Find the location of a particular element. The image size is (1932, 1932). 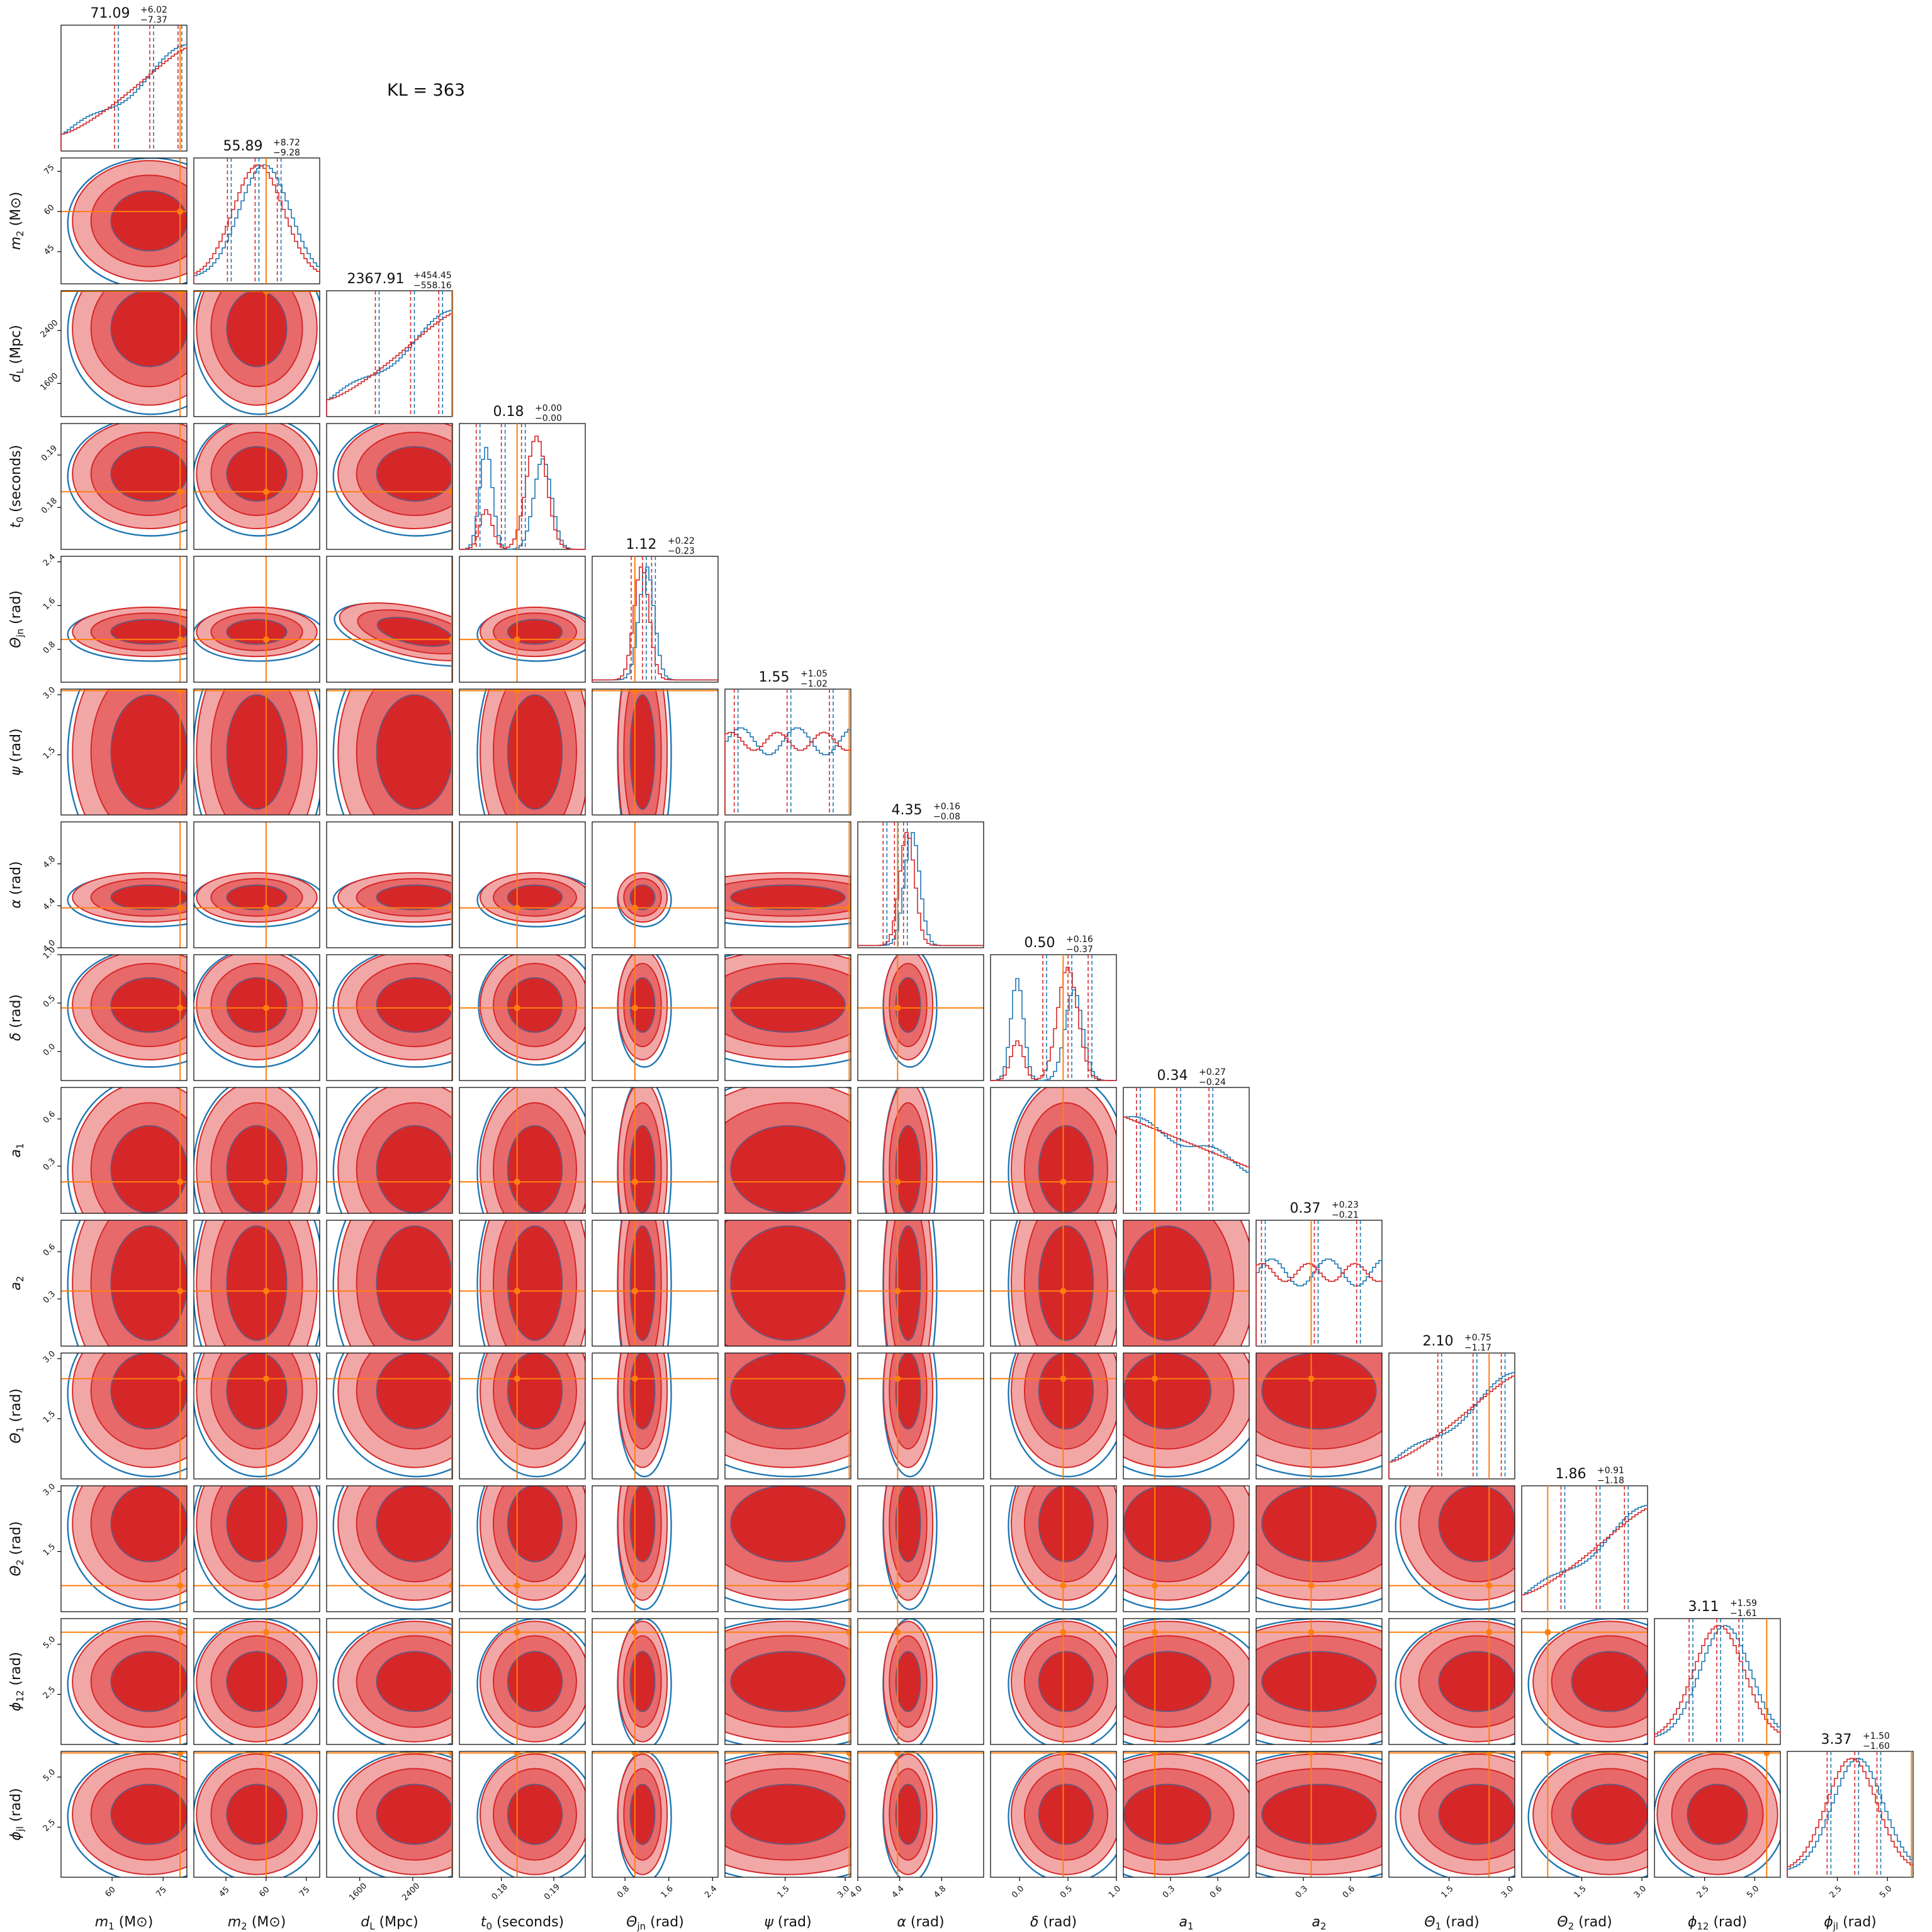

y-tick-label: 5.0 is located at coordinates (49, 1643).